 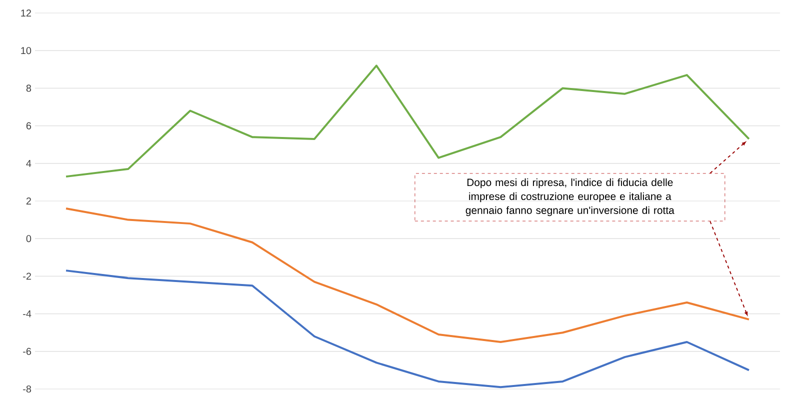 What do you see at coordinates (27, 351) in the screenshot?
I see `y-tick-label: -6` at bounding box center [27, 351].